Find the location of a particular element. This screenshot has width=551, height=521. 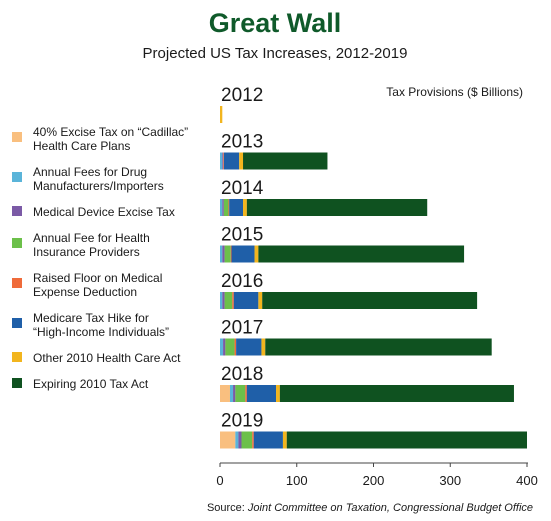

legend-label-4: Annual Fee for Health Insurance Providers is located at coordinates (91, 245).